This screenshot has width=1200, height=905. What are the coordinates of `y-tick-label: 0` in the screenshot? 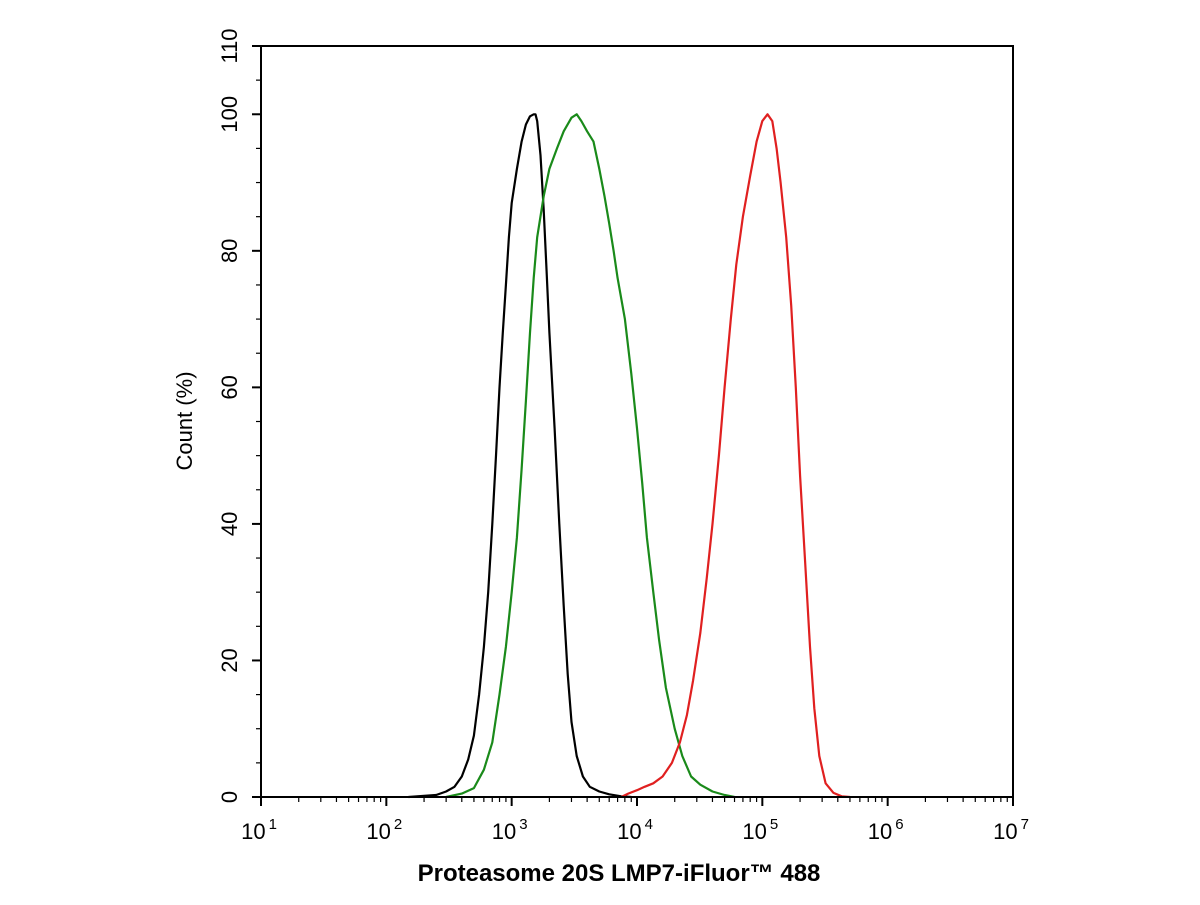 It's located at (229, 797).